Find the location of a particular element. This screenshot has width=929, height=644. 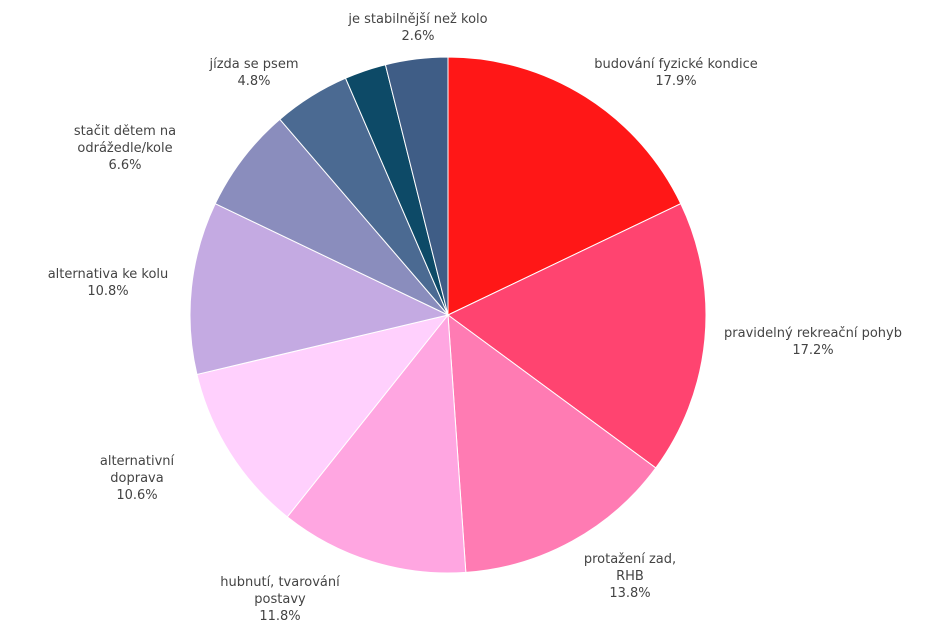

slice-category-label: je stabilnější než kolo is located at coordinates (417, 19).